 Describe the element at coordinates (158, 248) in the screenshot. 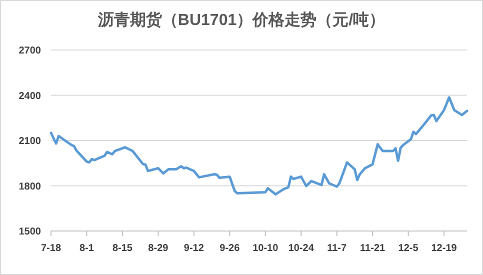

I see `x-tick-label: 8-29` at that location.